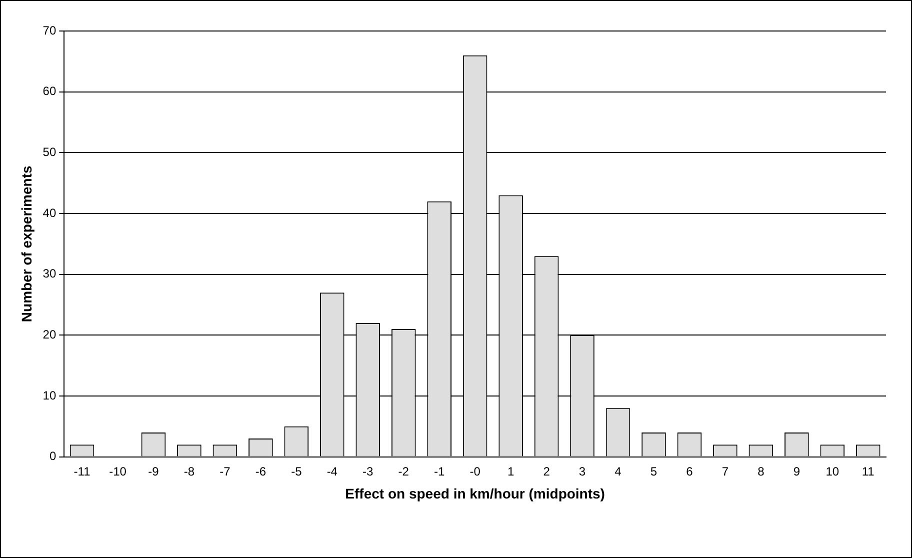 Image resolution: width=912 pixels, height=558 pixels. What do you see at coordinates (82, 471) in the screenshot?
I see `x-tick-label: -11` at bounding box center [82, 471].